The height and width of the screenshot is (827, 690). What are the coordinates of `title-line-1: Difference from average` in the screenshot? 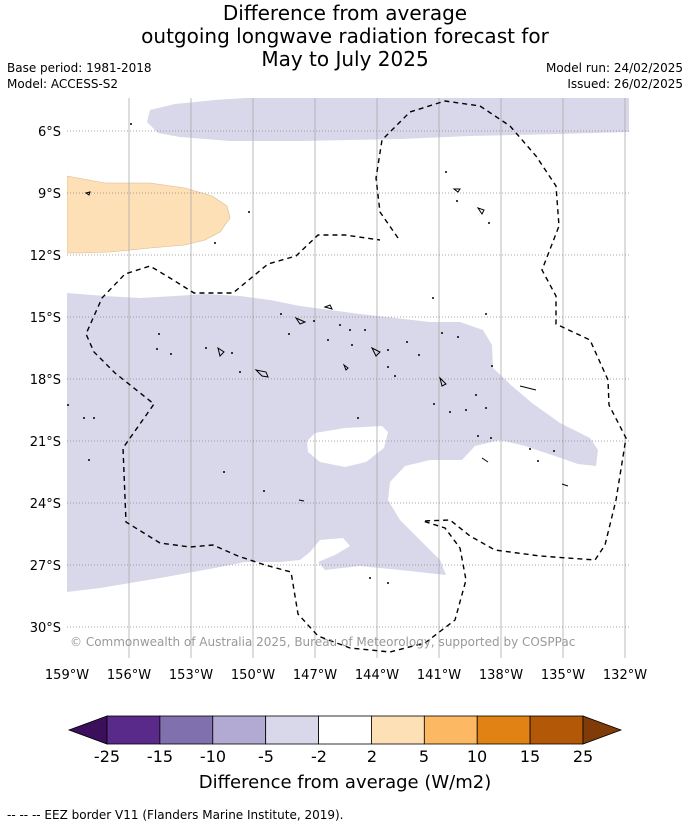 It's located at (345, 13).